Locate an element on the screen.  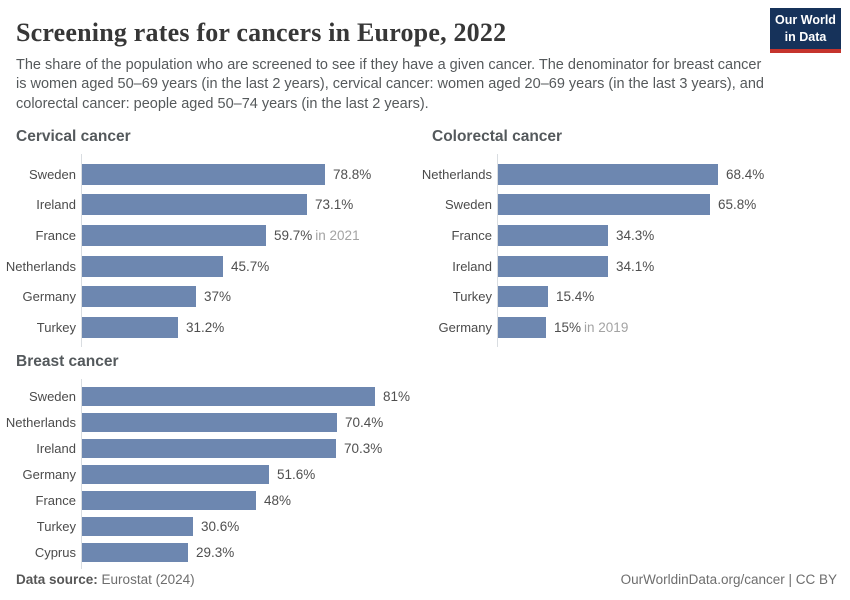
bar-row: Sweden 78.8% is located at coordinates (224, 174).